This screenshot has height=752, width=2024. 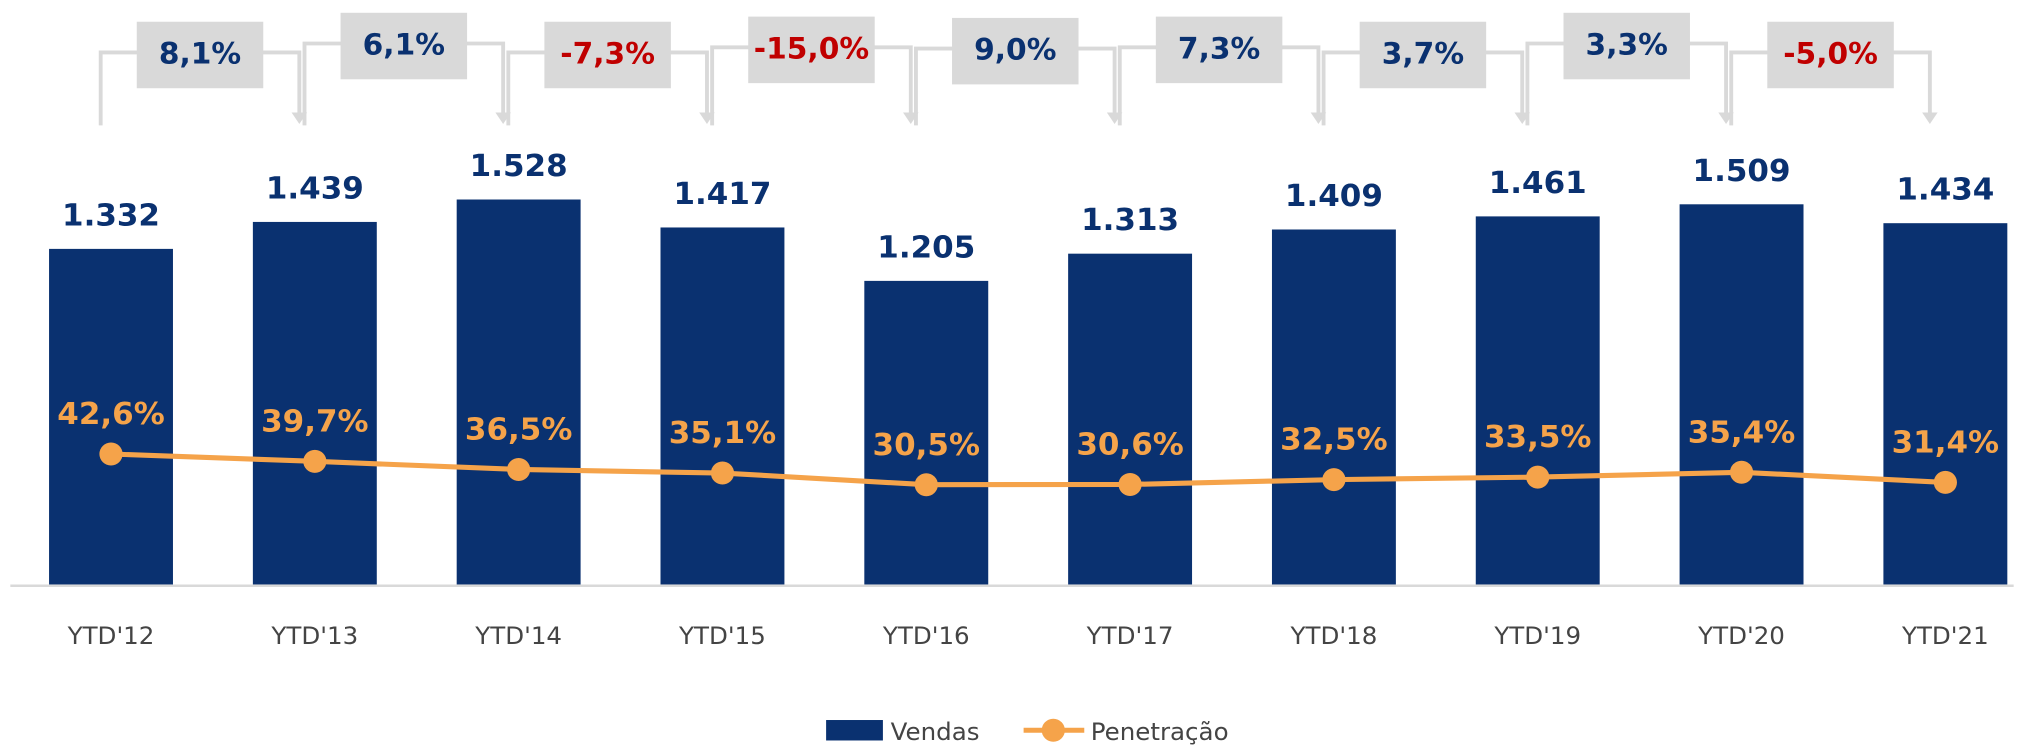 What do you see at coordinates (1129, 445) in the screenshot?
I see `line-label: 30,6%` at bounding box center [1129, 445].